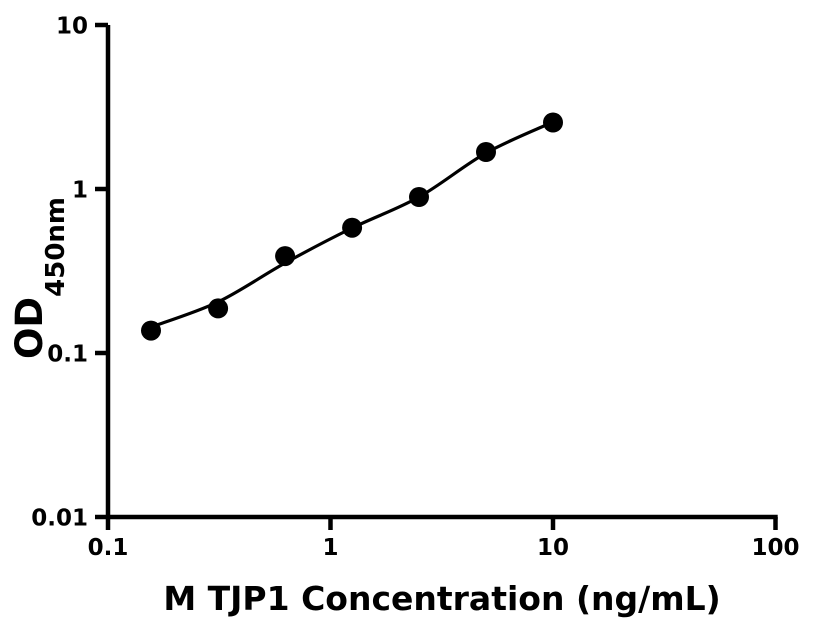 Image resolution: width=816 pixels, height=640 pixels. Describe the element at coordinates (67, 355) in the screenshot. I see `y-tick-label: 0.1` at that location.